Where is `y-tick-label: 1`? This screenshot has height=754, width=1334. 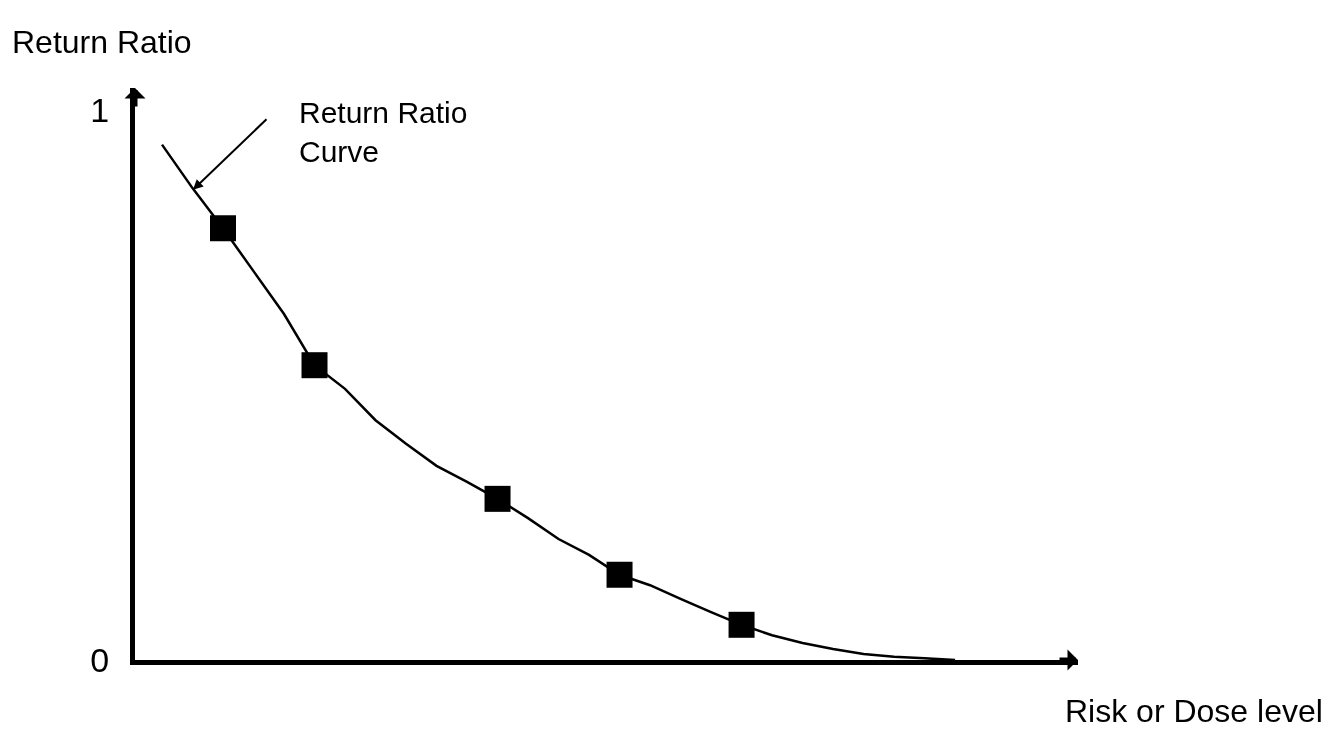 y-tick-label: 1 is located at coordinates (100, 109).